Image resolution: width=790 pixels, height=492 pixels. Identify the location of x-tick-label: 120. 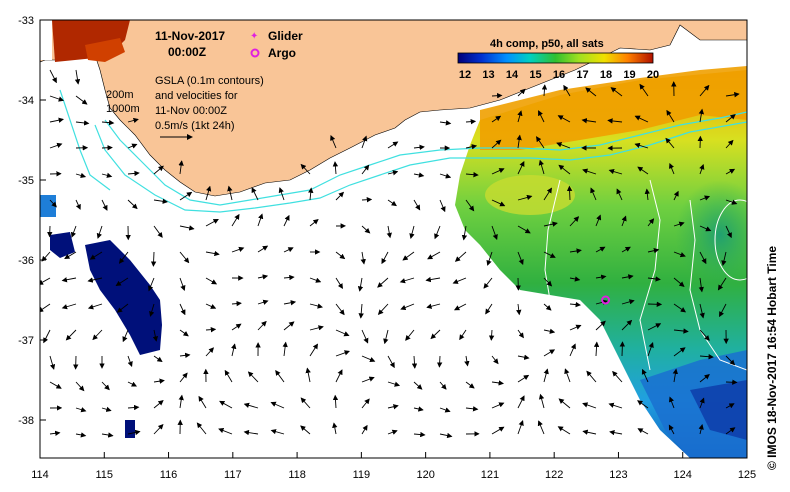
(425, 475).